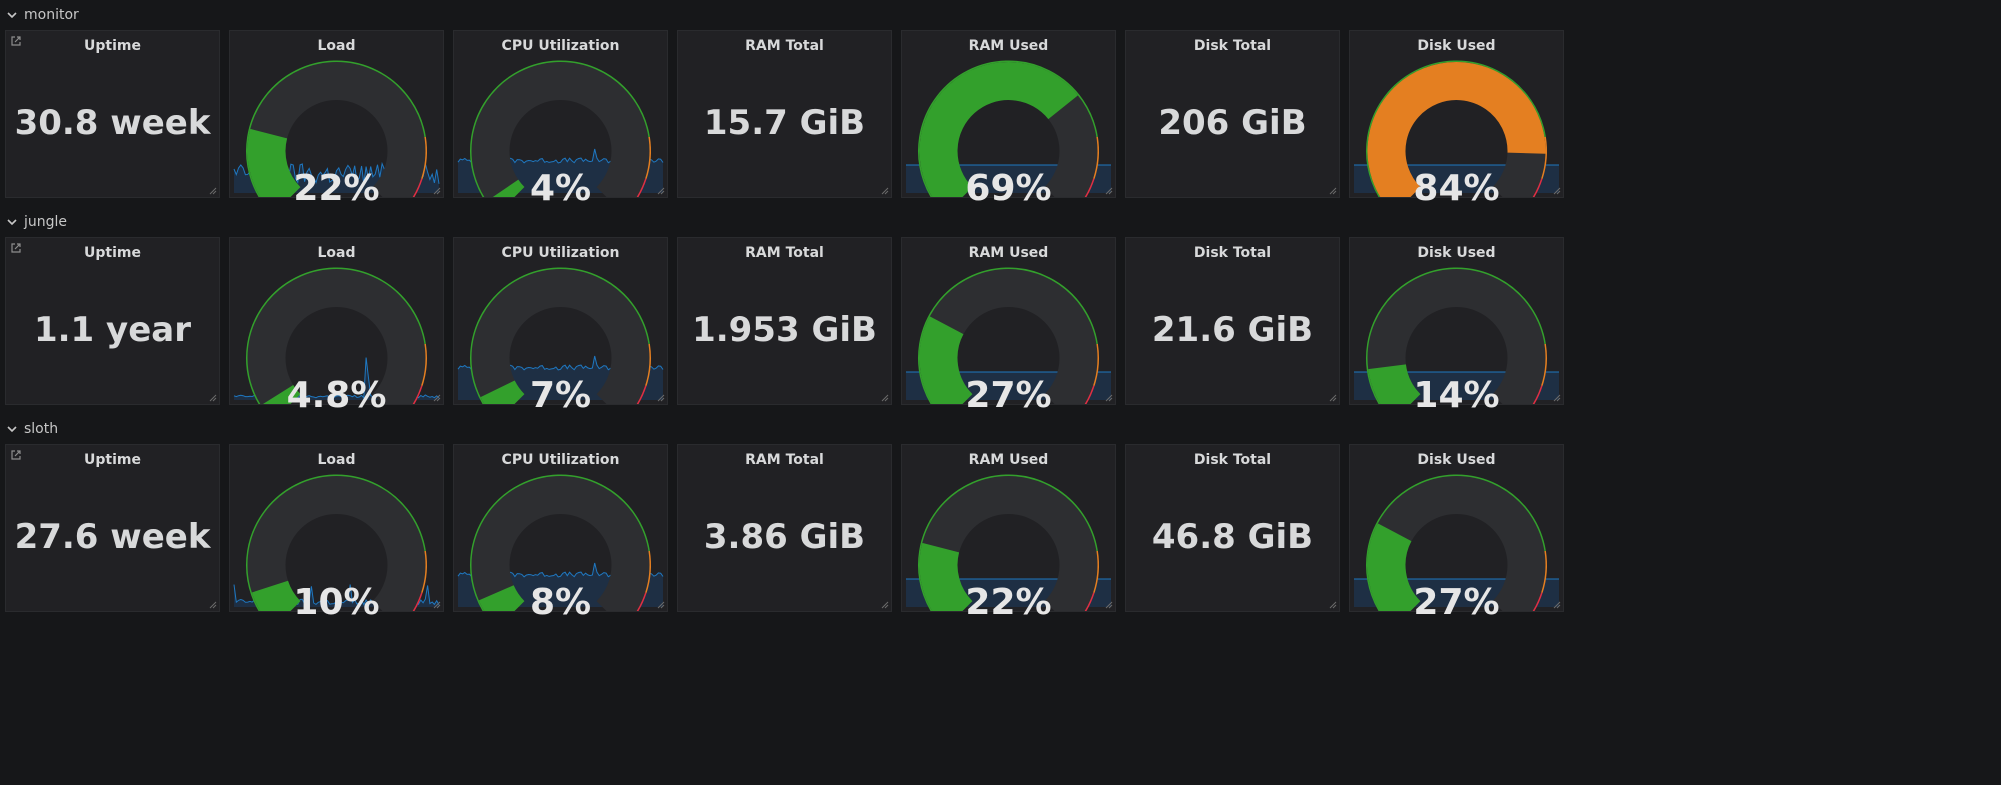 The height and width of the screenshot is (785, 2001). What do you see at coordinates (560, 395) in the screenshot?
I see `gauge-value: 7%` at bounding box center [560, 395].